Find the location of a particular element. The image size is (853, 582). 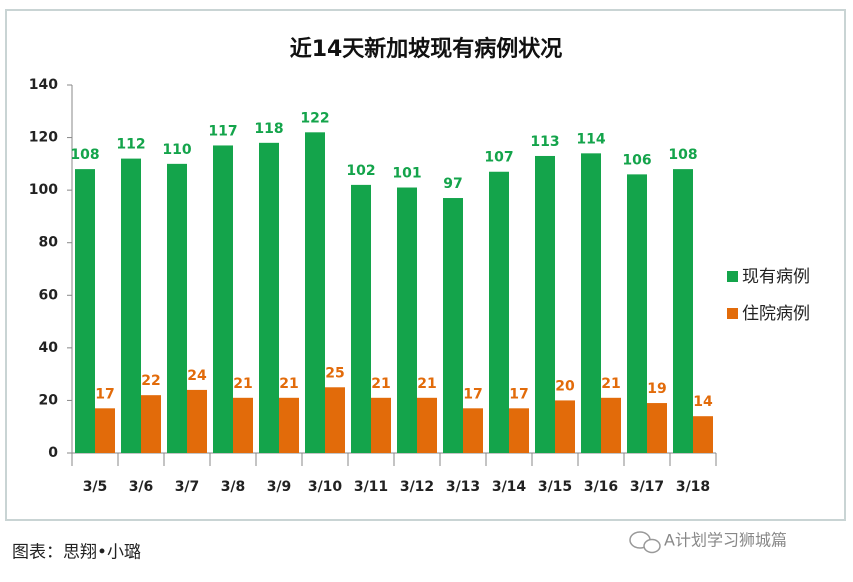

y-tick-label: 80 is located at coordinates (49, 243).